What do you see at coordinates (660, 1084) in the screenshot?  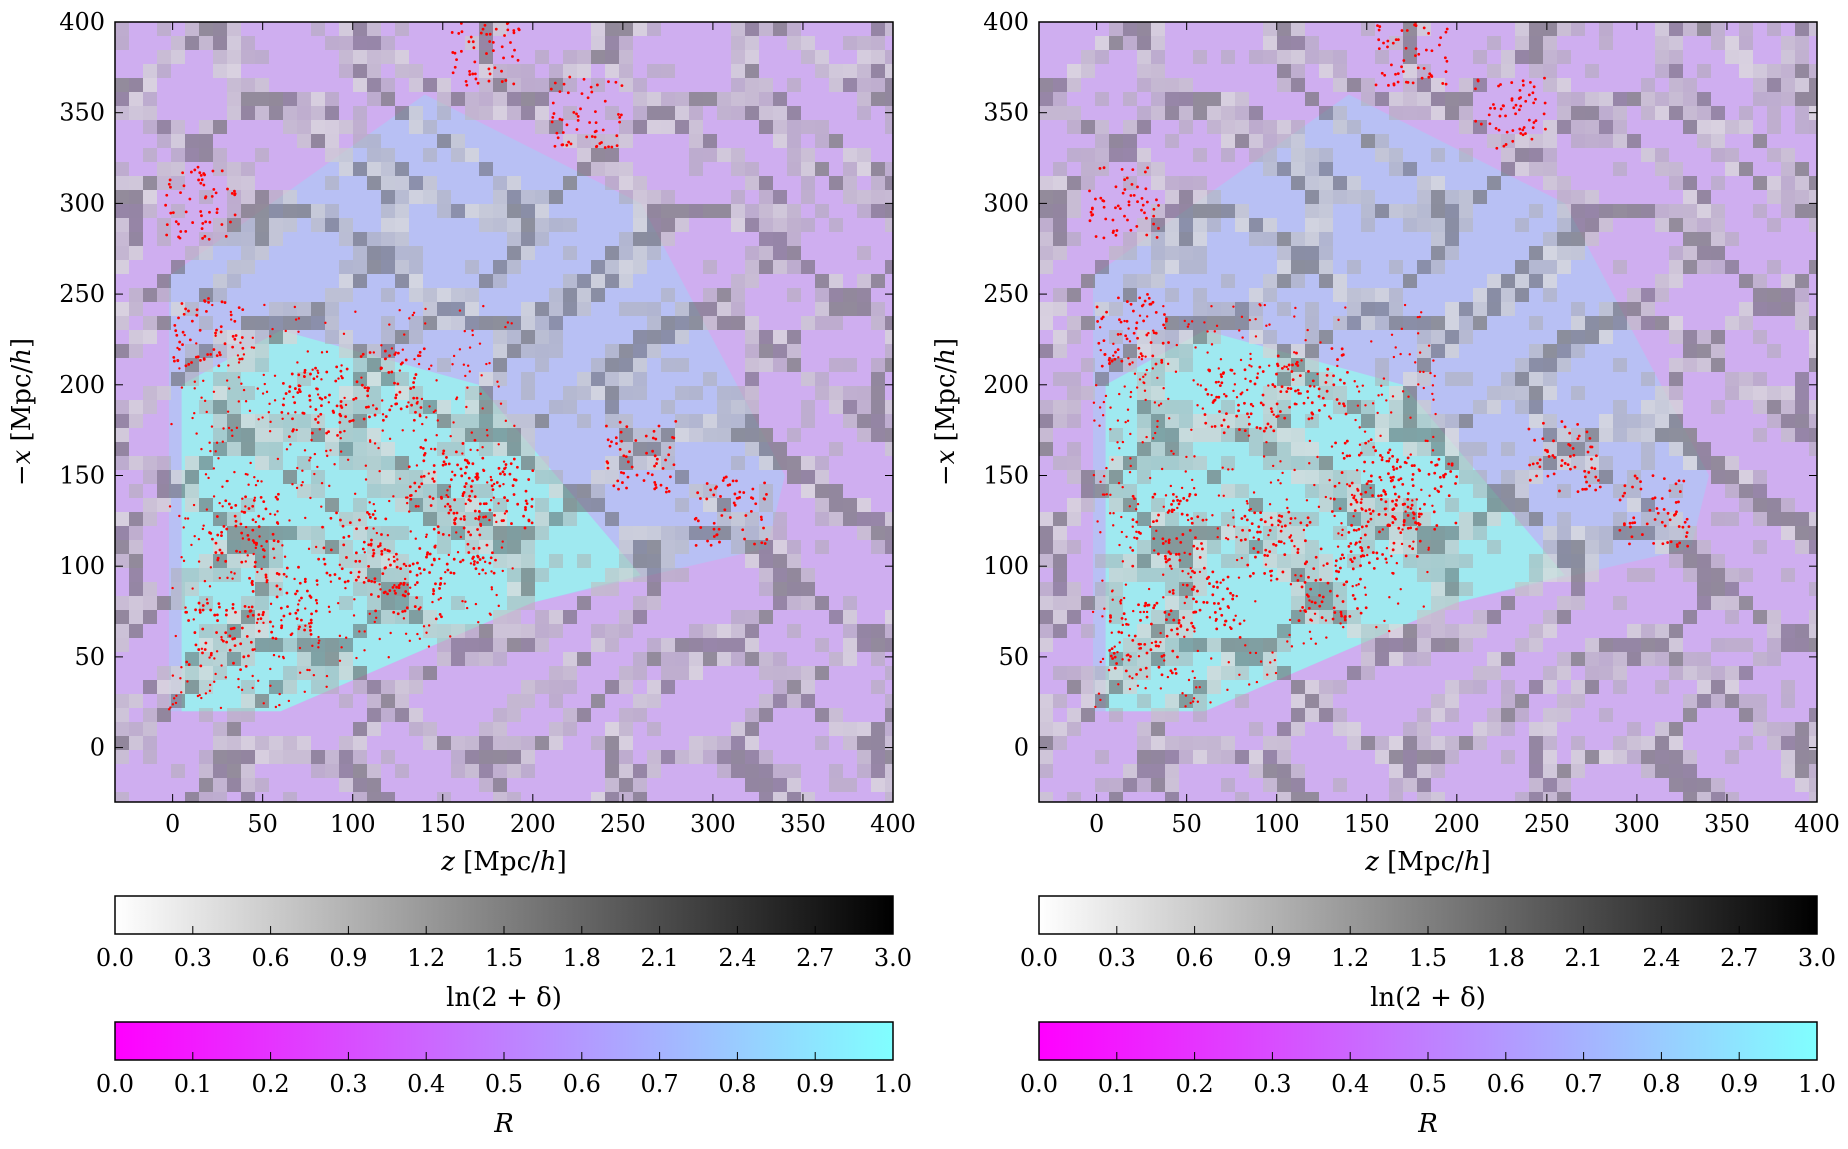 I see `ratio-colorbar-tick-label: 0.7` at bounding box center [660, 1084].